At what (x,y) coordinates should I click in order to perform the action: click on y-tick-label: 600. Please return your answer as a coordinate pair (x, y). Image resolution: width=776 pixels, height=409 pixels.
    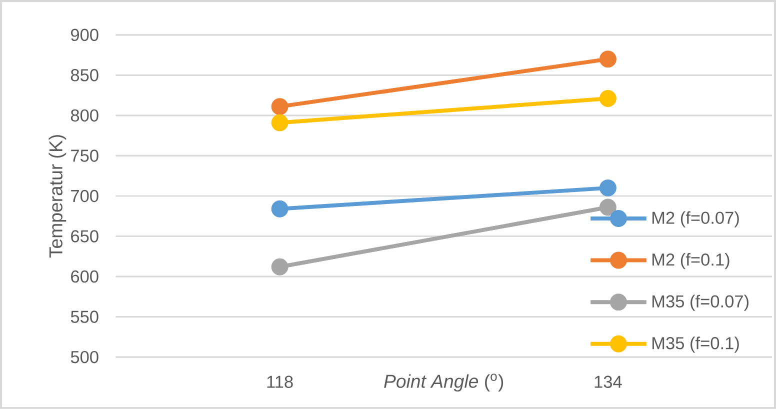
    Looking at the image, I should click on (84, 276).